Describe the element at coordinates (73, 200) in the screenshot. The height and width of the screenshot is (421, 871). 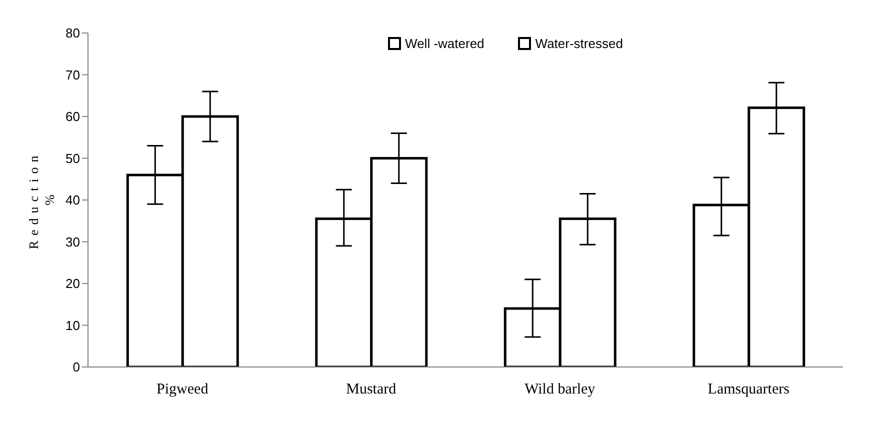
I see `y-tick-label: 40` at that location.